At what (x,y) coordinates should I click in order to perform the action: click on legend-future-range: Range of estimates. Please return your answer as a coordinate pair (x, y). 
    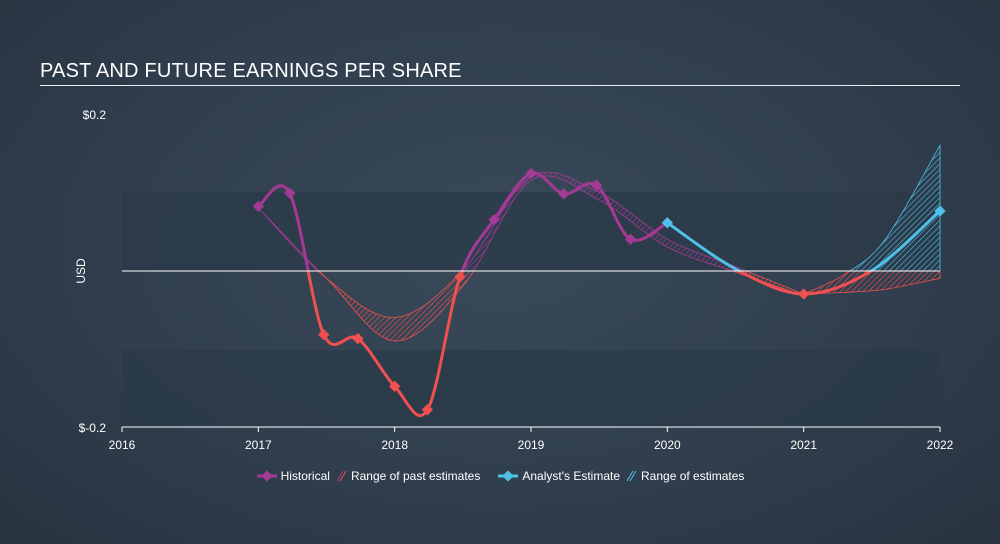
    Looking at the image, I should click on (685, 476).